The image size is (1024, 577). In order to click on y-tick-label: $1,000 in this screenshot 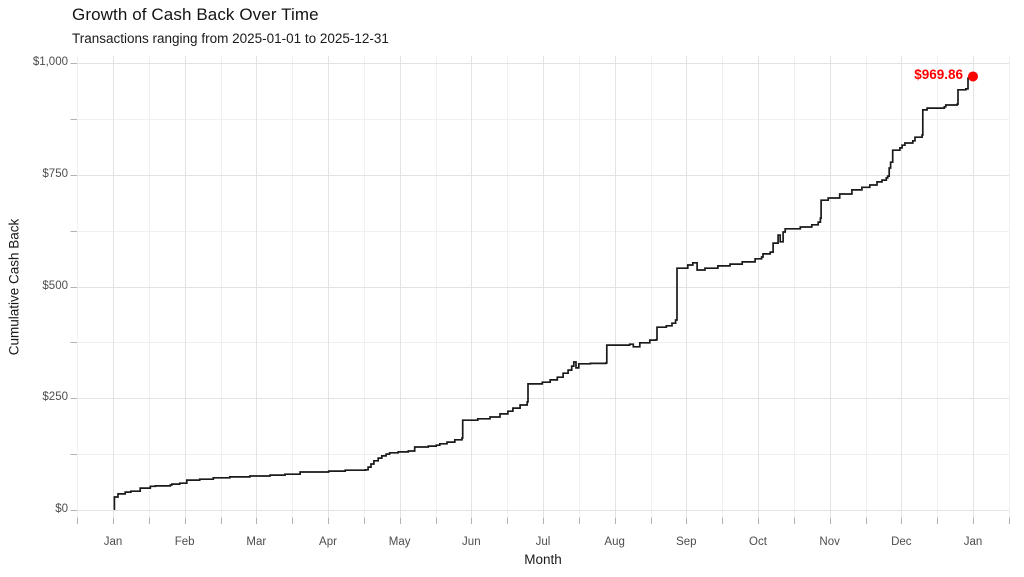, I will do `click(50, 62)`.